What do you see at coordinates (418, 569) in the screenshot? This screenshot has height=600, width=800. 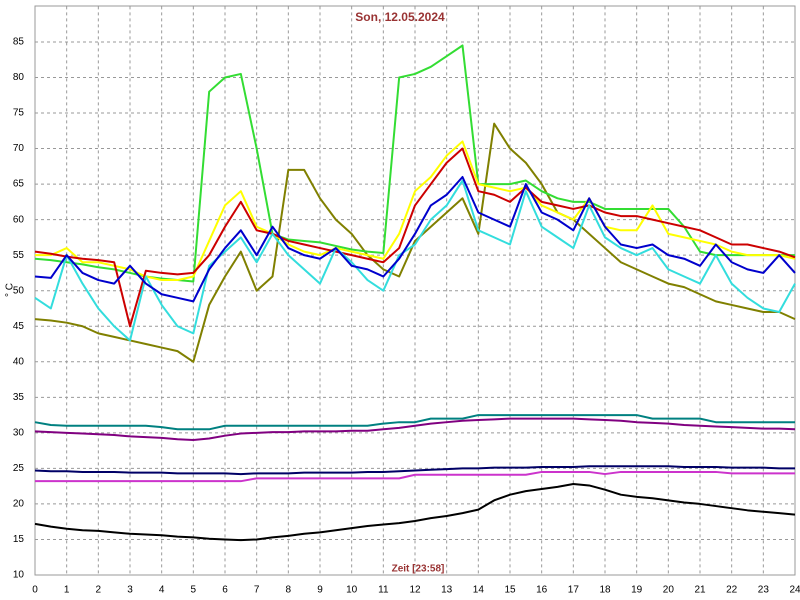 I see `x-axis-label: Zeit [23:58]` at bounding box center [418, 569].